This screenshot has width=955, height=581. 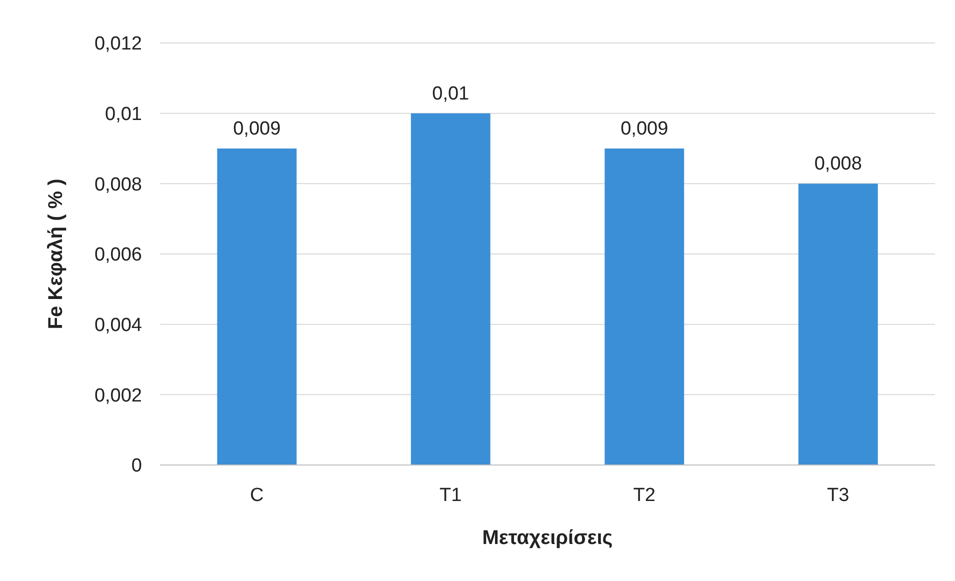 I want to click on y-tick-label: 0,012, so click(x=118, y=44).